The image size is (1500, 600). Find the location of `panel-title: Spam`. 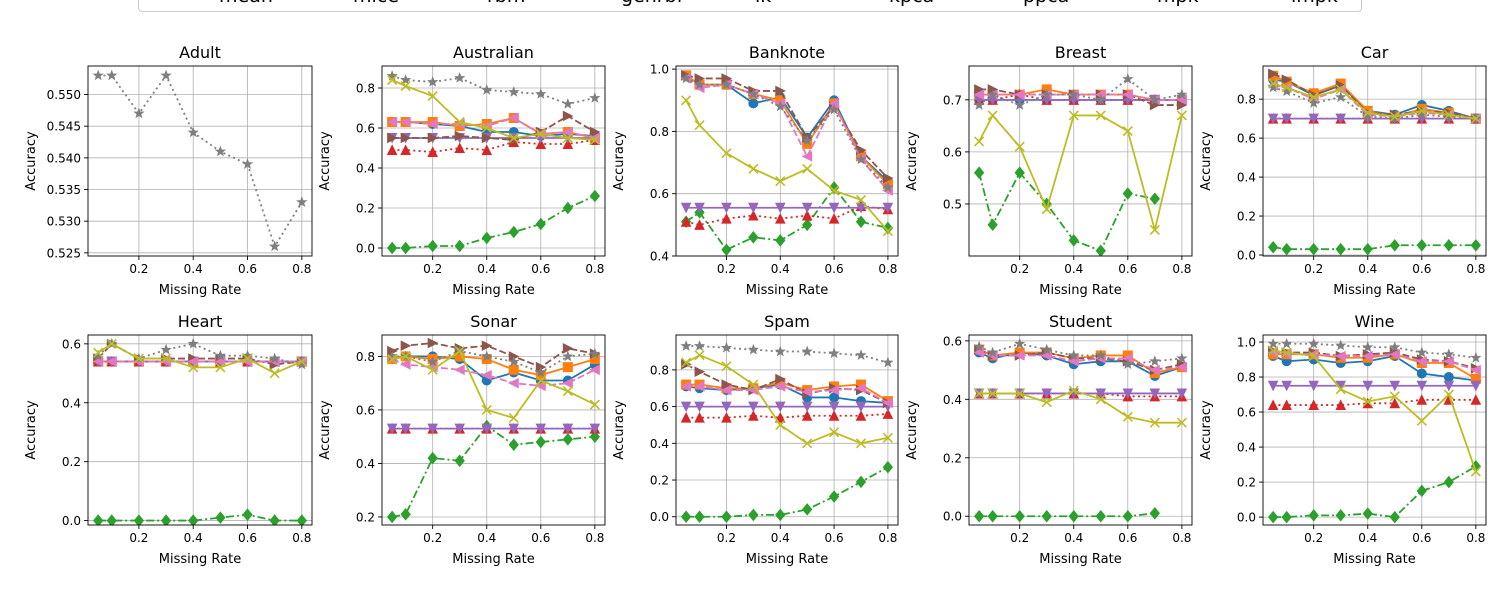

panel-title: Spam is located at coordinates (787, 321).